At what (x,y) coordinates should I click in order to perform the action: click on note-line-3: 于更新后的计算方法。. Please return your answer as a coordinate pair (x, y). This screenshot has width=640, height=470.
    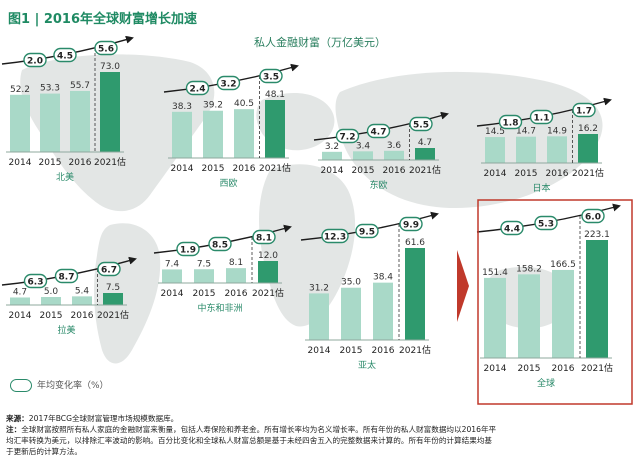
    Looking at the image, I should click on (44, 451).